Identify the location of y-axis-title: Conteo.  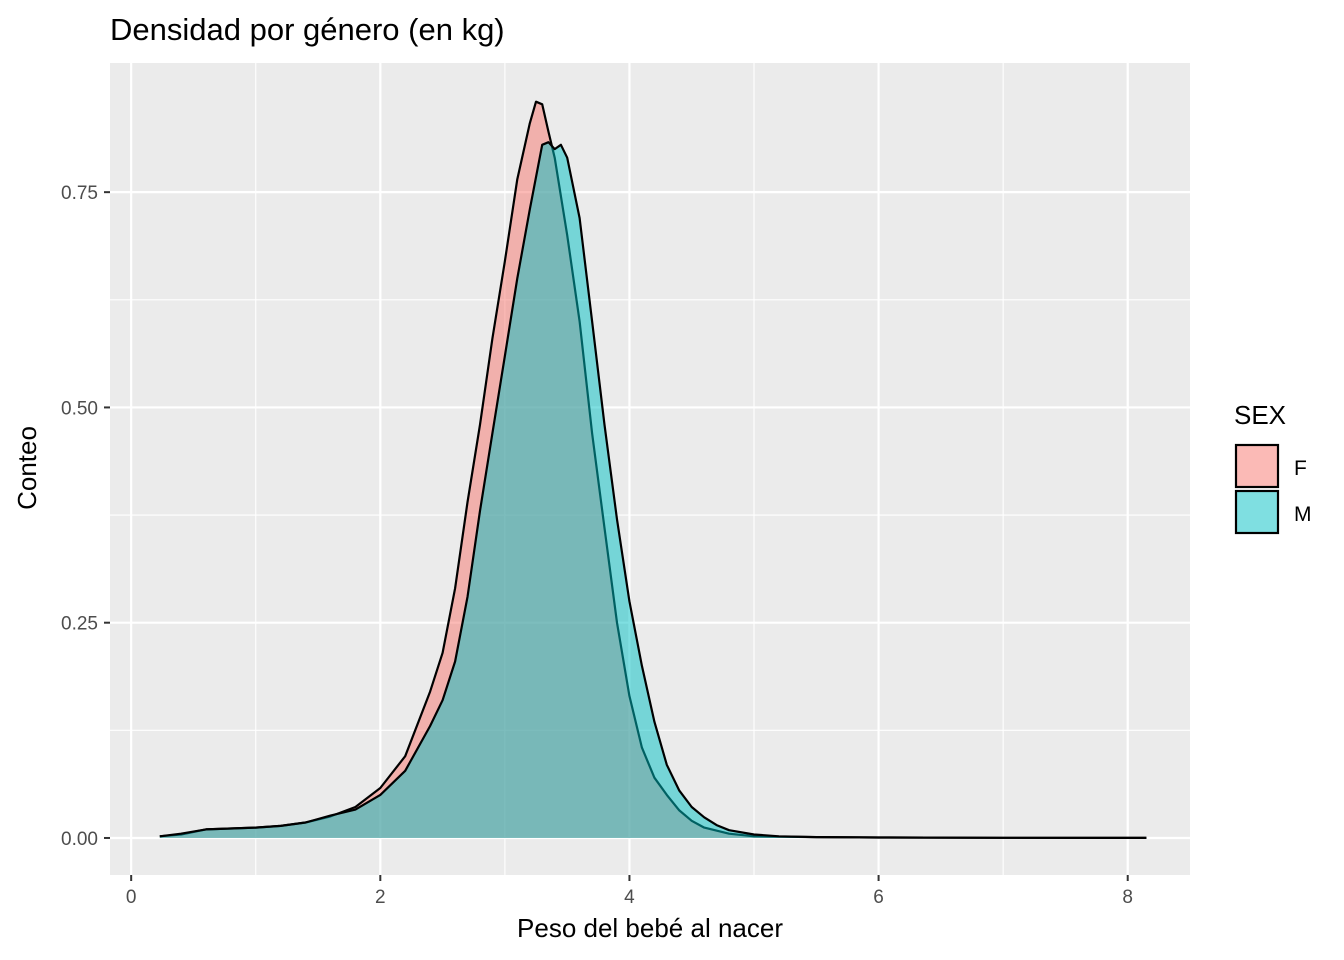
(27, 468).